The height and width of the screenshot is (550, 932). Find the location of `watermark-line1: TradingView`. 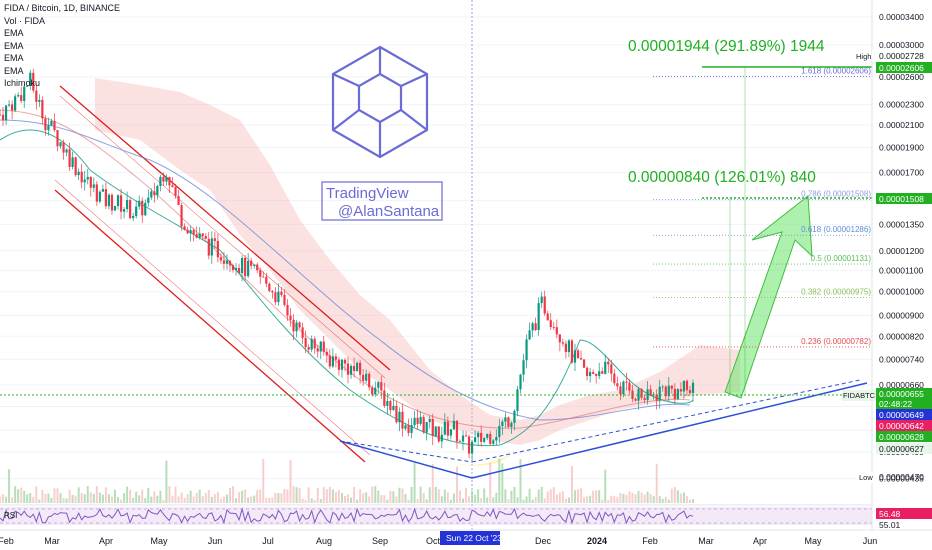

watermark-line1: TradingView is located at coordinates (367, 193).